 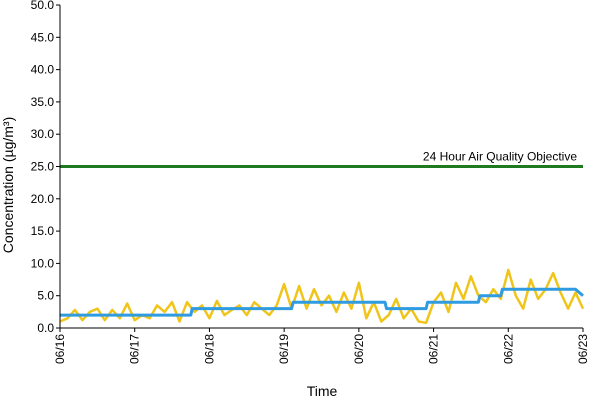 I want to click on hourly-series-line, so click(x=322, y=296).